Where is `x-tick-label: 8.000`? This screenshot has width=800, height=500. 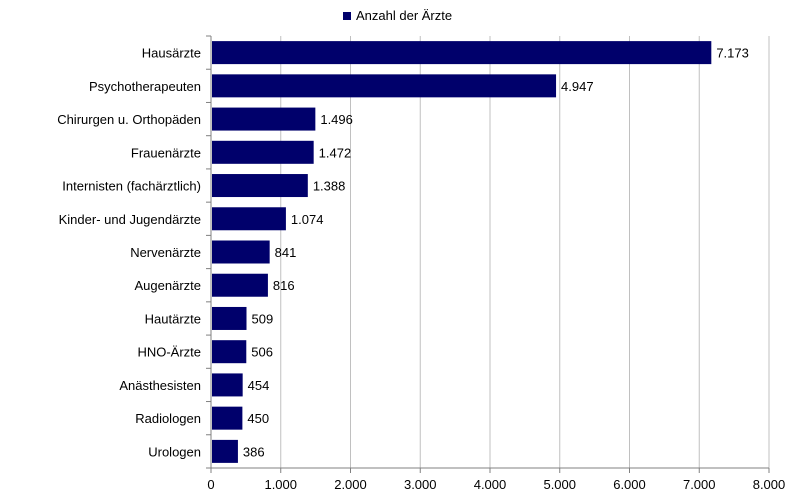 x-tick-label: 8.000 is located at coordinates (769, 484).